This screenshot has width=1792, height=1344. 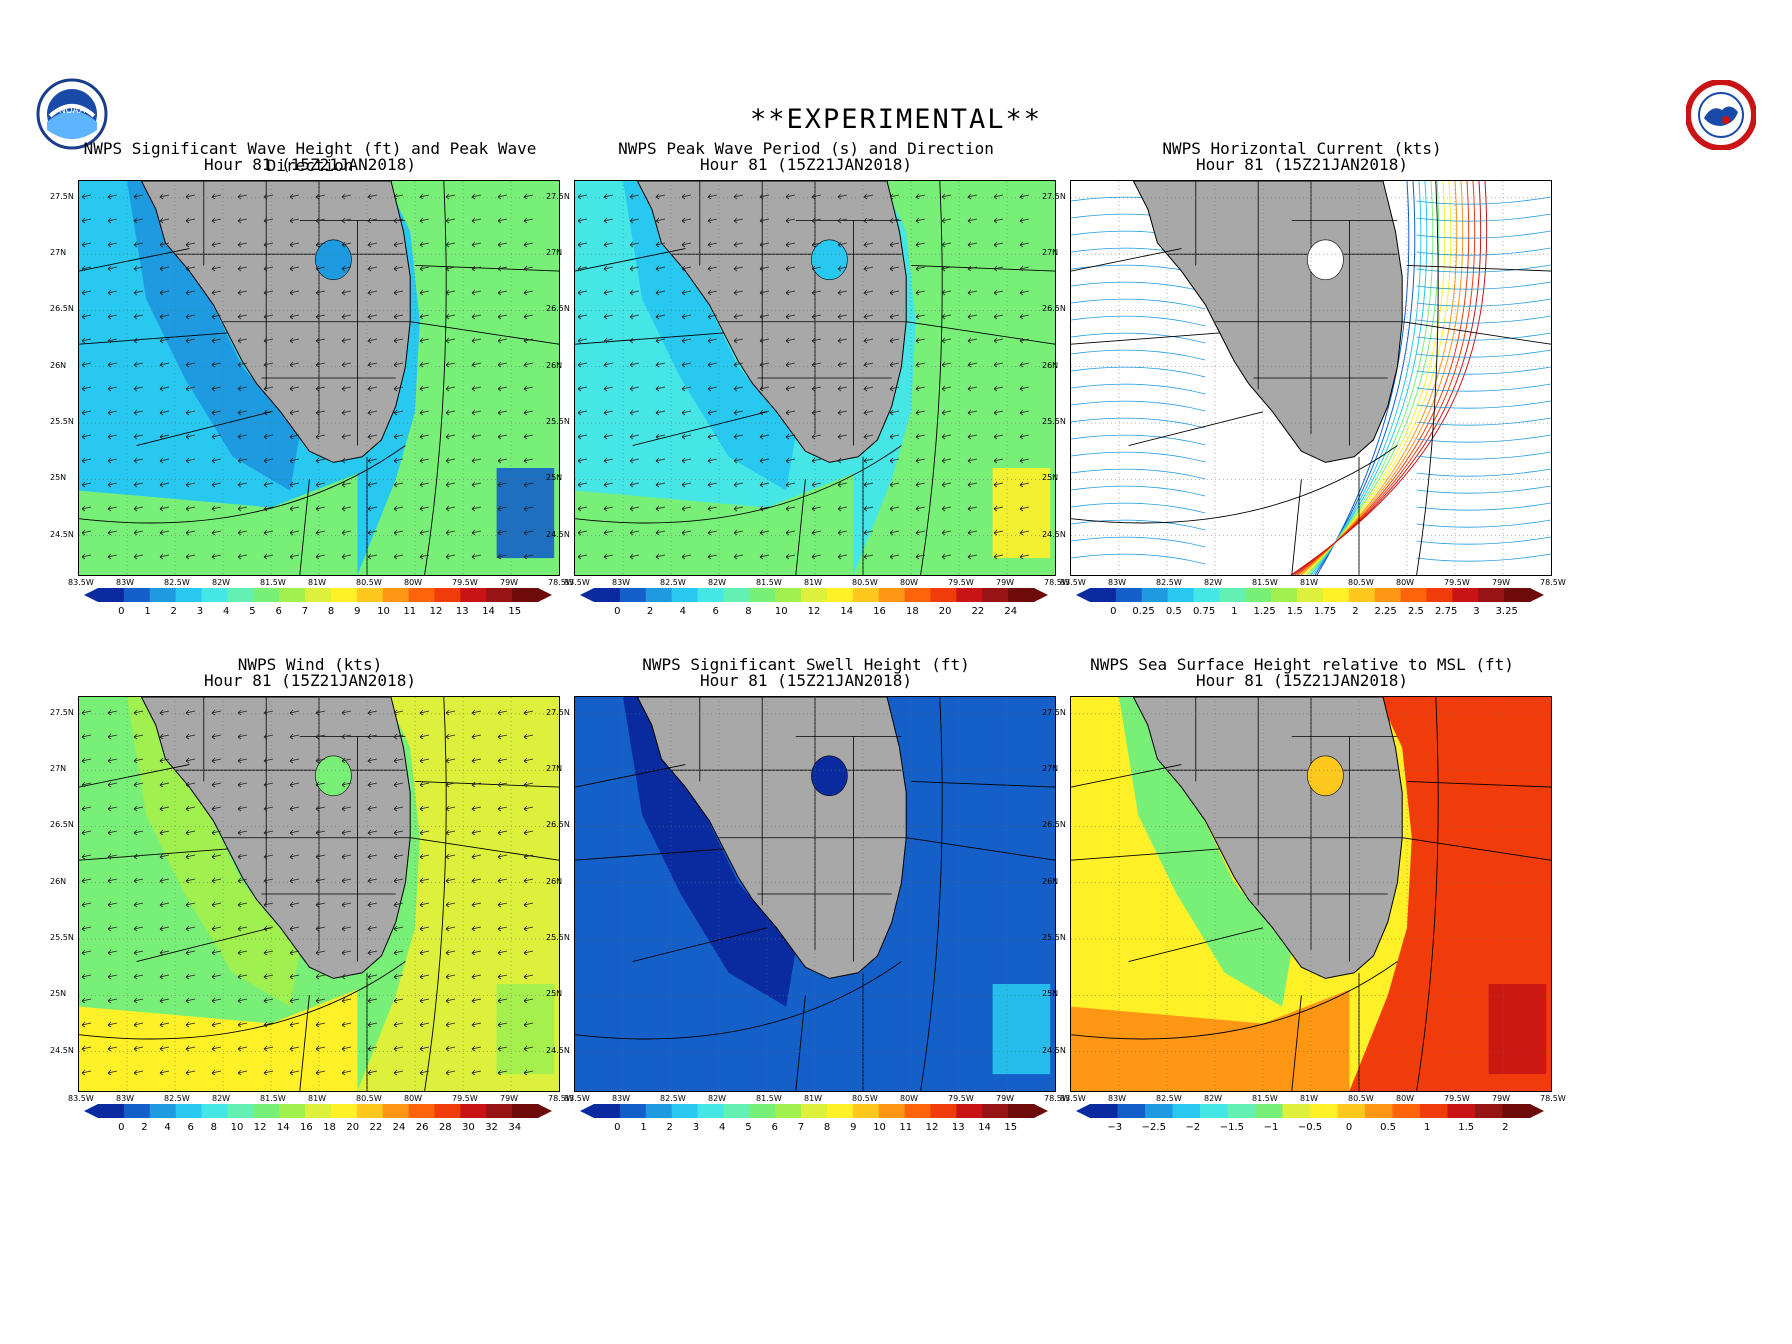 I want to click on lon-tick-label: 83W, so click(x=125, y=1098).